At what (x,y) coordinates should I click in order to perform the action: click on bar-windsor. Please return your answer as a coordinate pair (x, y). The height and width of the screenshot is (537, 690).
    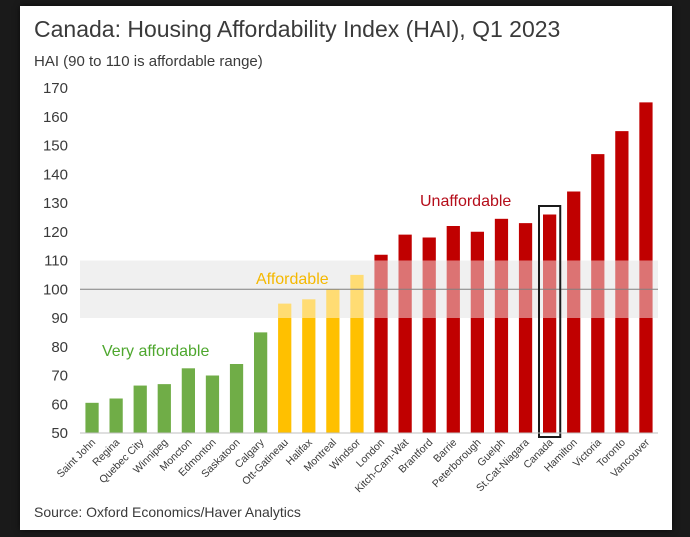
    Looking at the image, I should click on (357, 353).